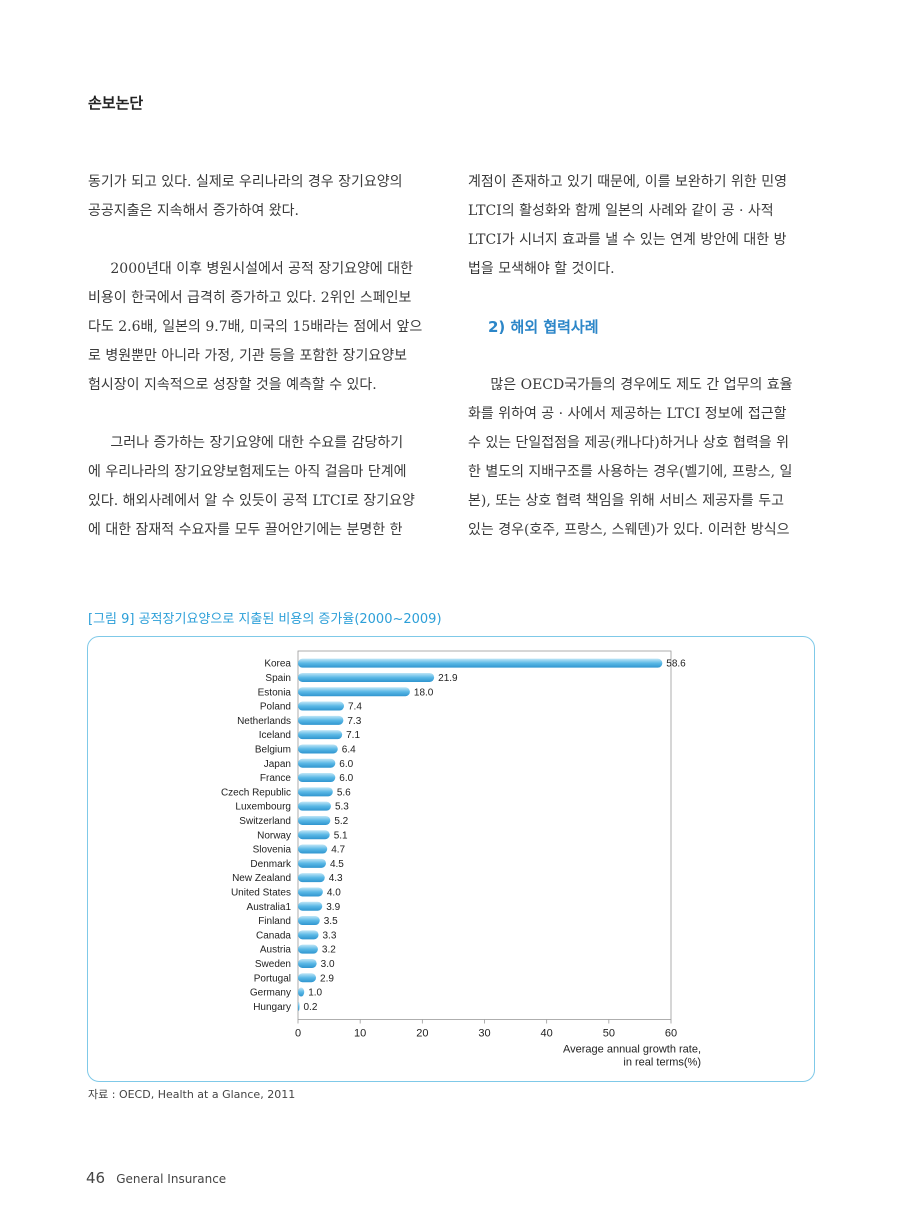 The width and height of the screenshot is (900, 1231). What do you see at coordinates (641, 385) in the screenshot?
I see `text-line: 많은 OECD국가들의 경우에도 제도 간 업무의 효율` at bounding box center [641, 385].